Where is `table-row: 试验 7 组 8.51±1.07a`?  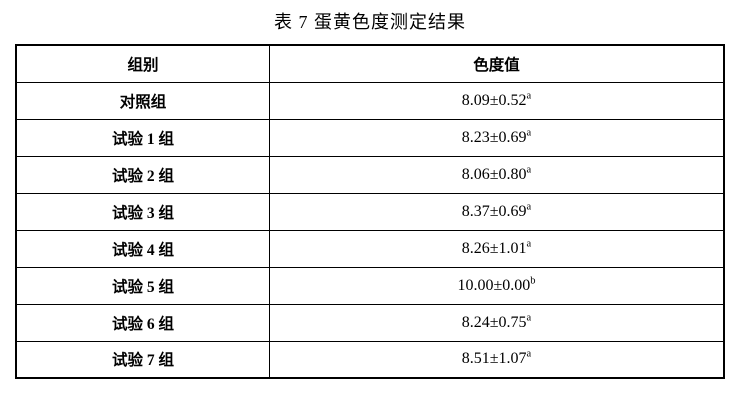 table-row: 试验 7 组 8.51±1.07a is located at coordinates (370, 359).